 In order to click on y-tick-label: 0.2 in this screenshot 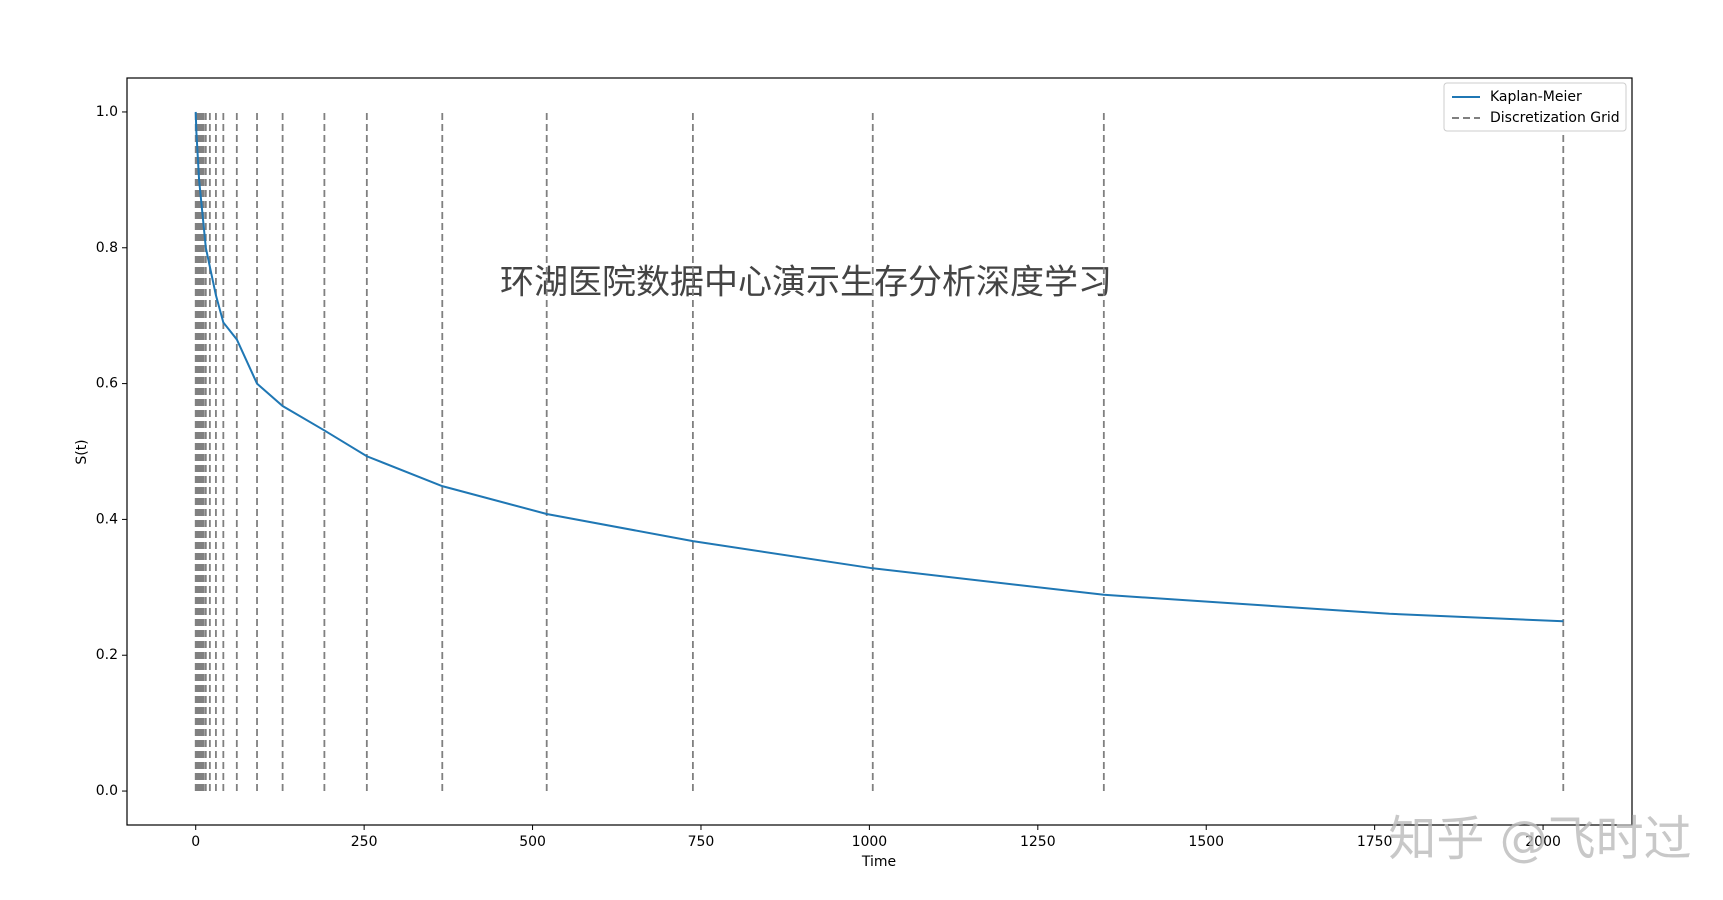, I will do `click(107, 655)`.